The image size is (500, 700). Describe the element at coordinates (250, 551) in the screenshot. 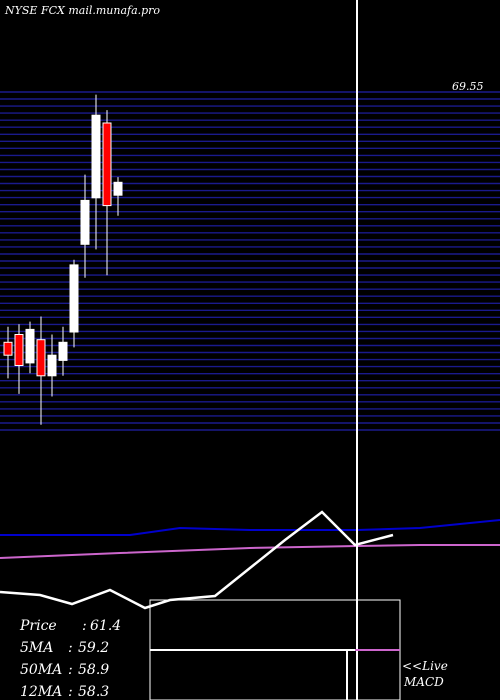

I see `ma-line-magenta` at that location.